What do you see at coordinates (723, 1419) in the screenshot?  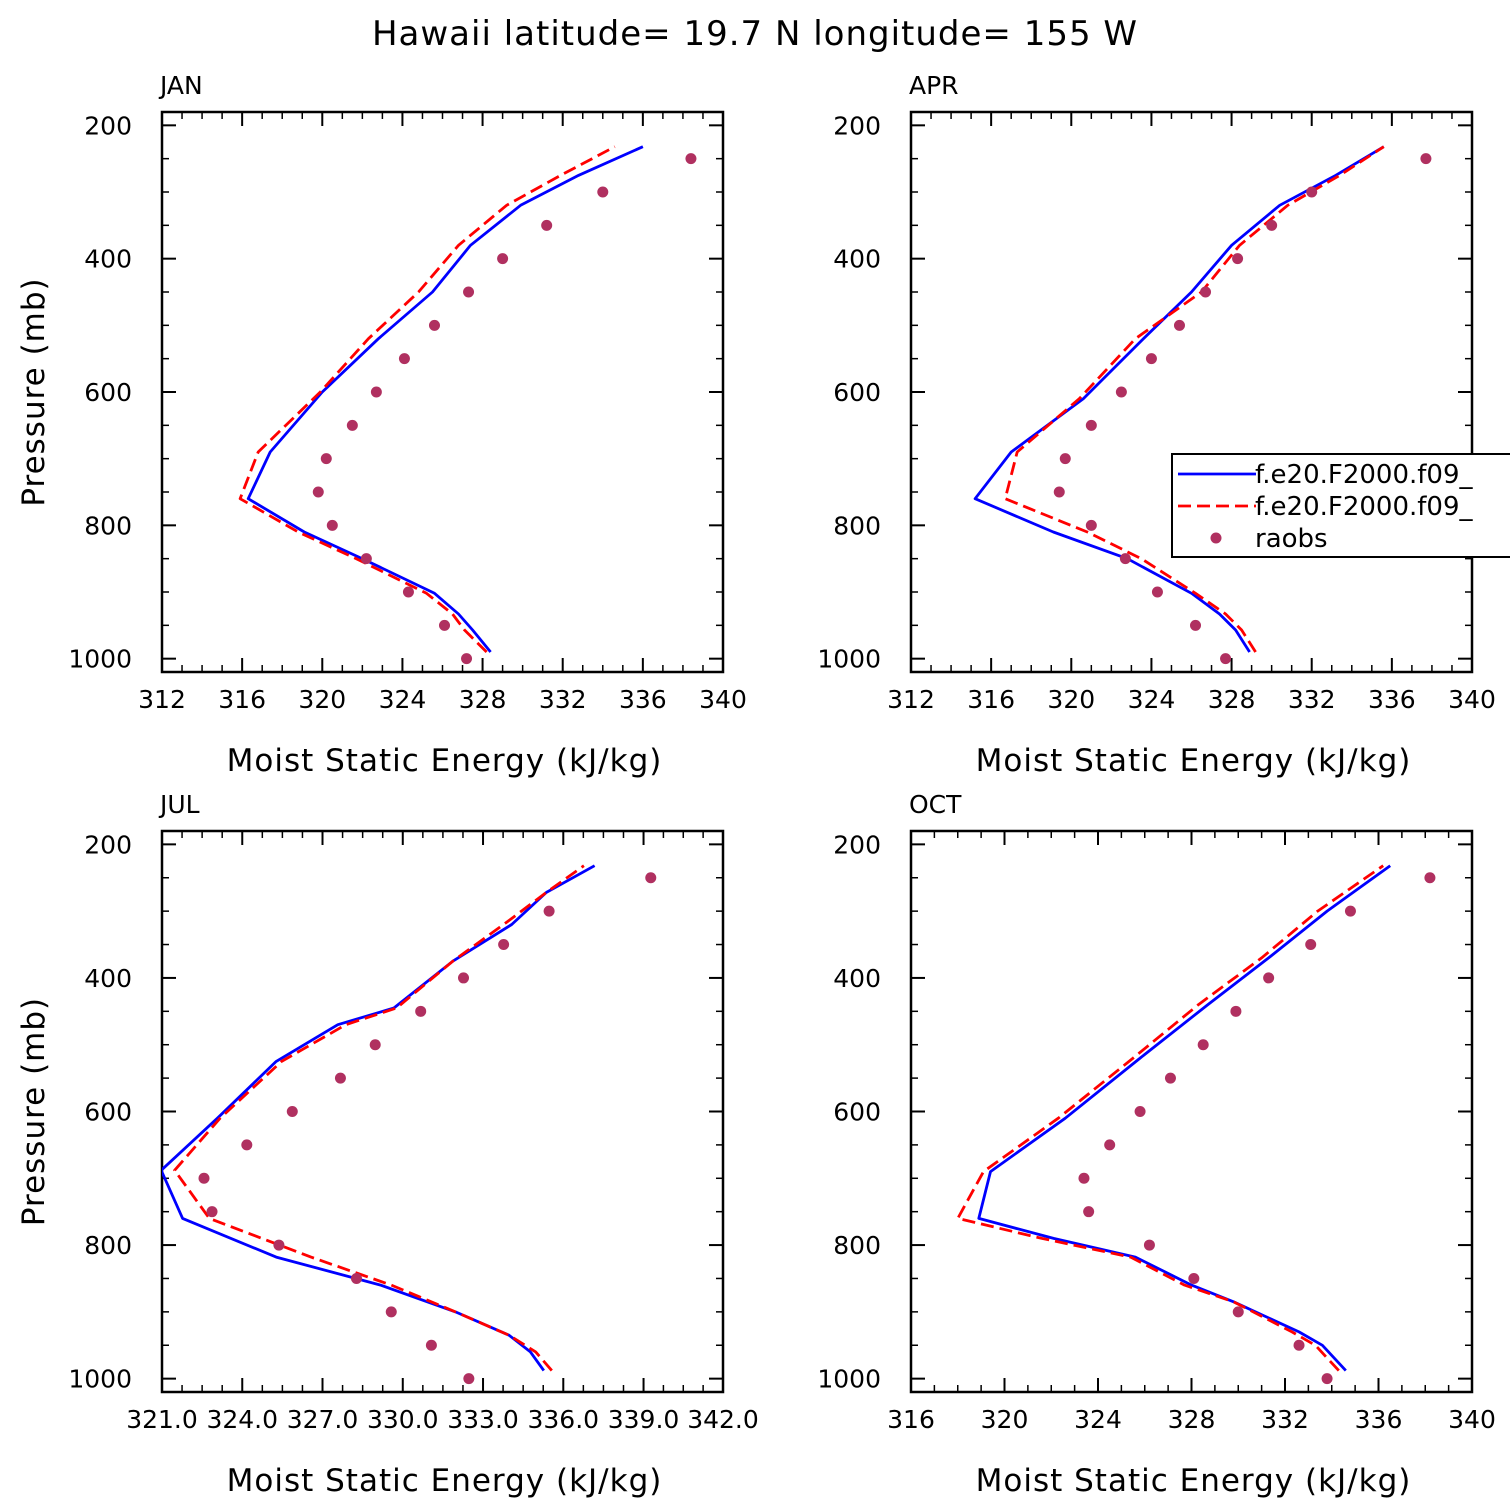 I see `x-tick-label: 342.0` at bounding box center [723, 1419].